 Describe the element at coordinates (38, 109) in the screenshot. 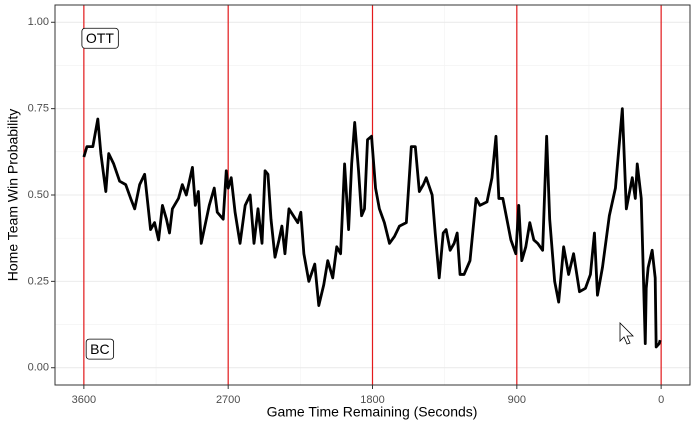

I see `y-tick-label: 0.75` at that location.